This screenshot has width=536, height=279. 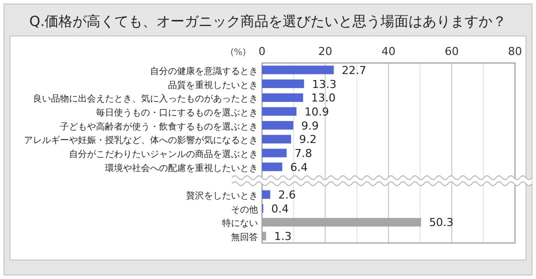 What do you see at coordinates (324, 84) in the screenshot?
I see `data-label: 13.3` at bounding box center [324, 84].